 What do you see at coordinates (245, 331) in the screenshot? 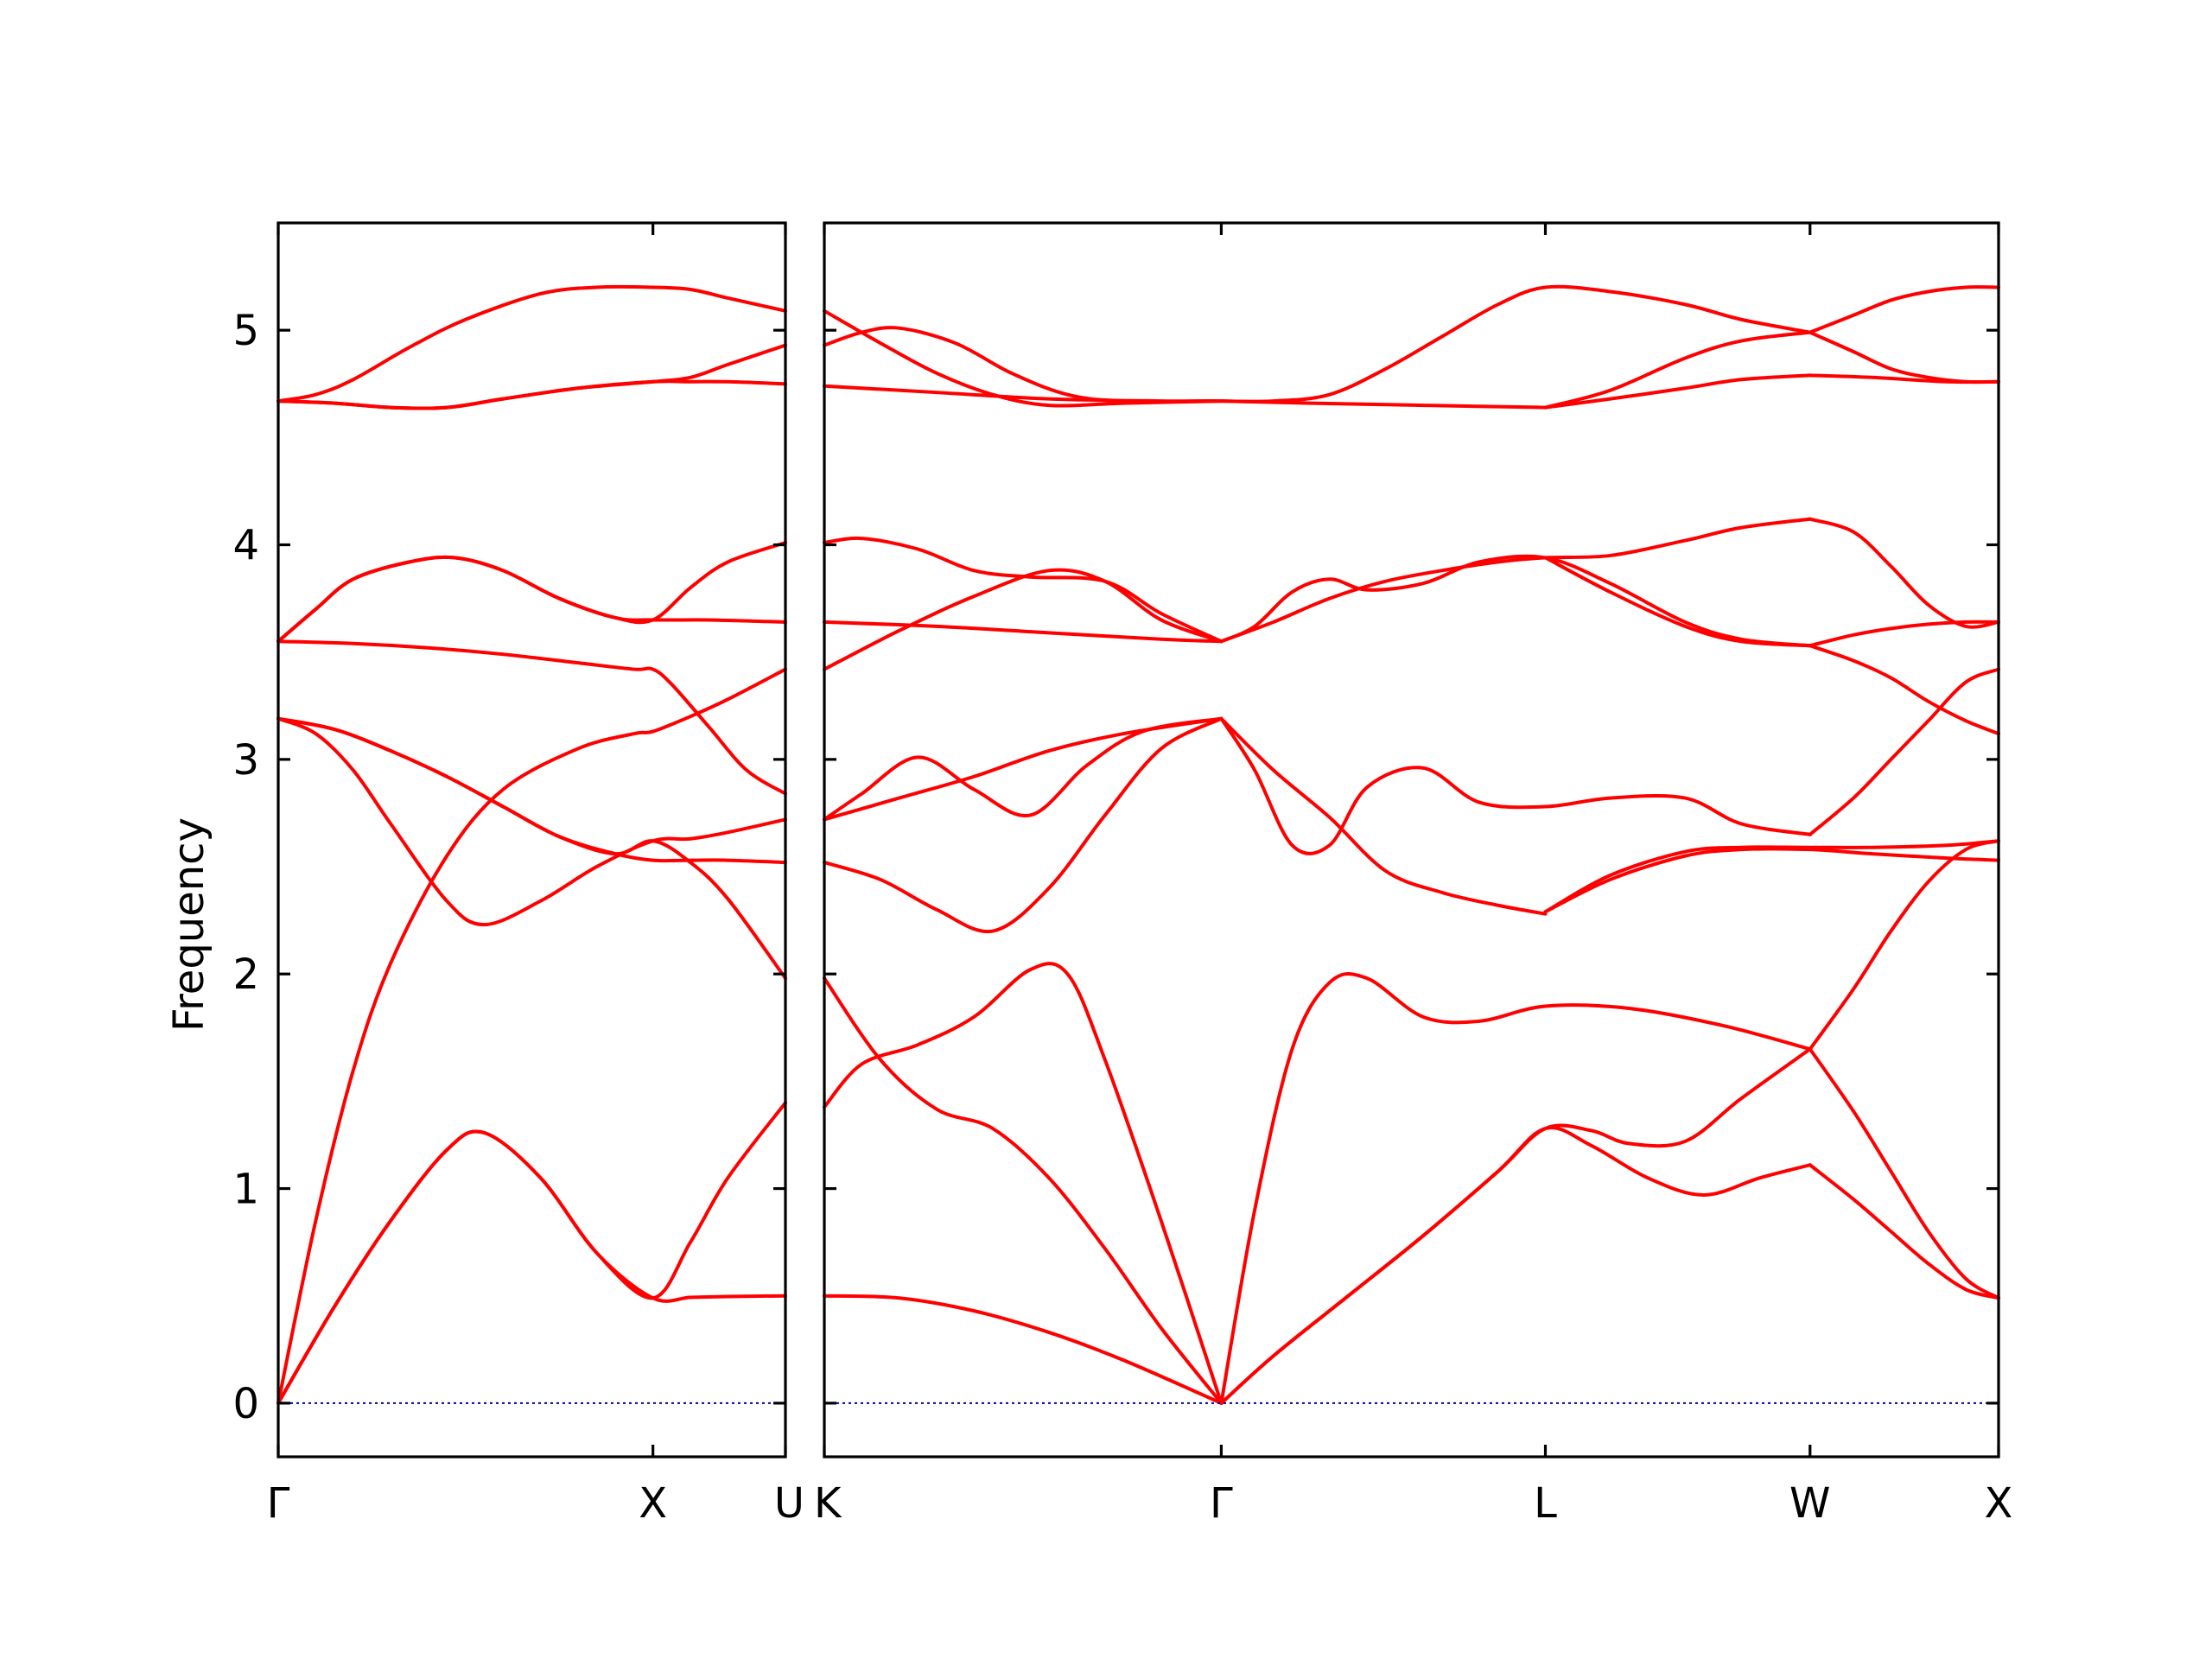
I see `y-tick-label: 5` at bounding box center [245, 331].